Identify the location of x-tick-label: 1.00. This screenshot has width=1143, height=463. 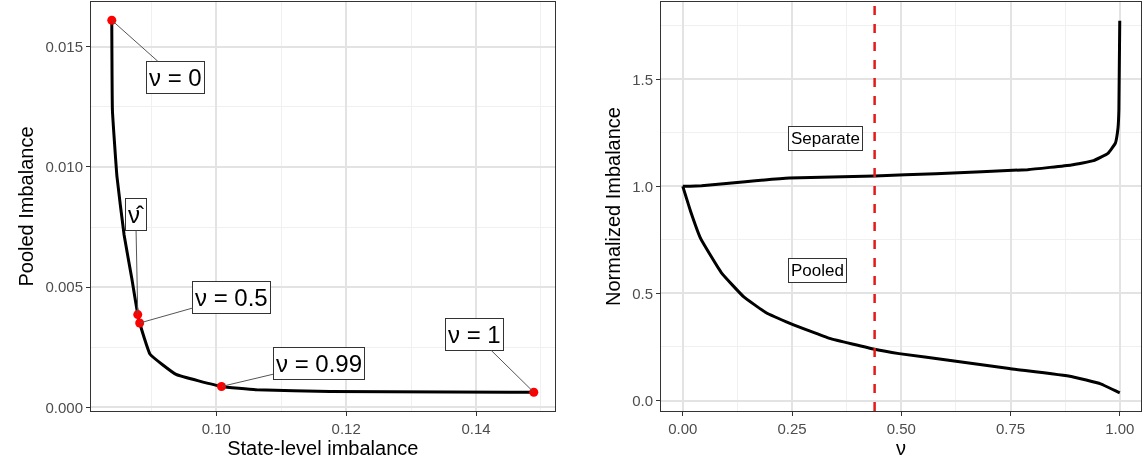
(1120, 428).